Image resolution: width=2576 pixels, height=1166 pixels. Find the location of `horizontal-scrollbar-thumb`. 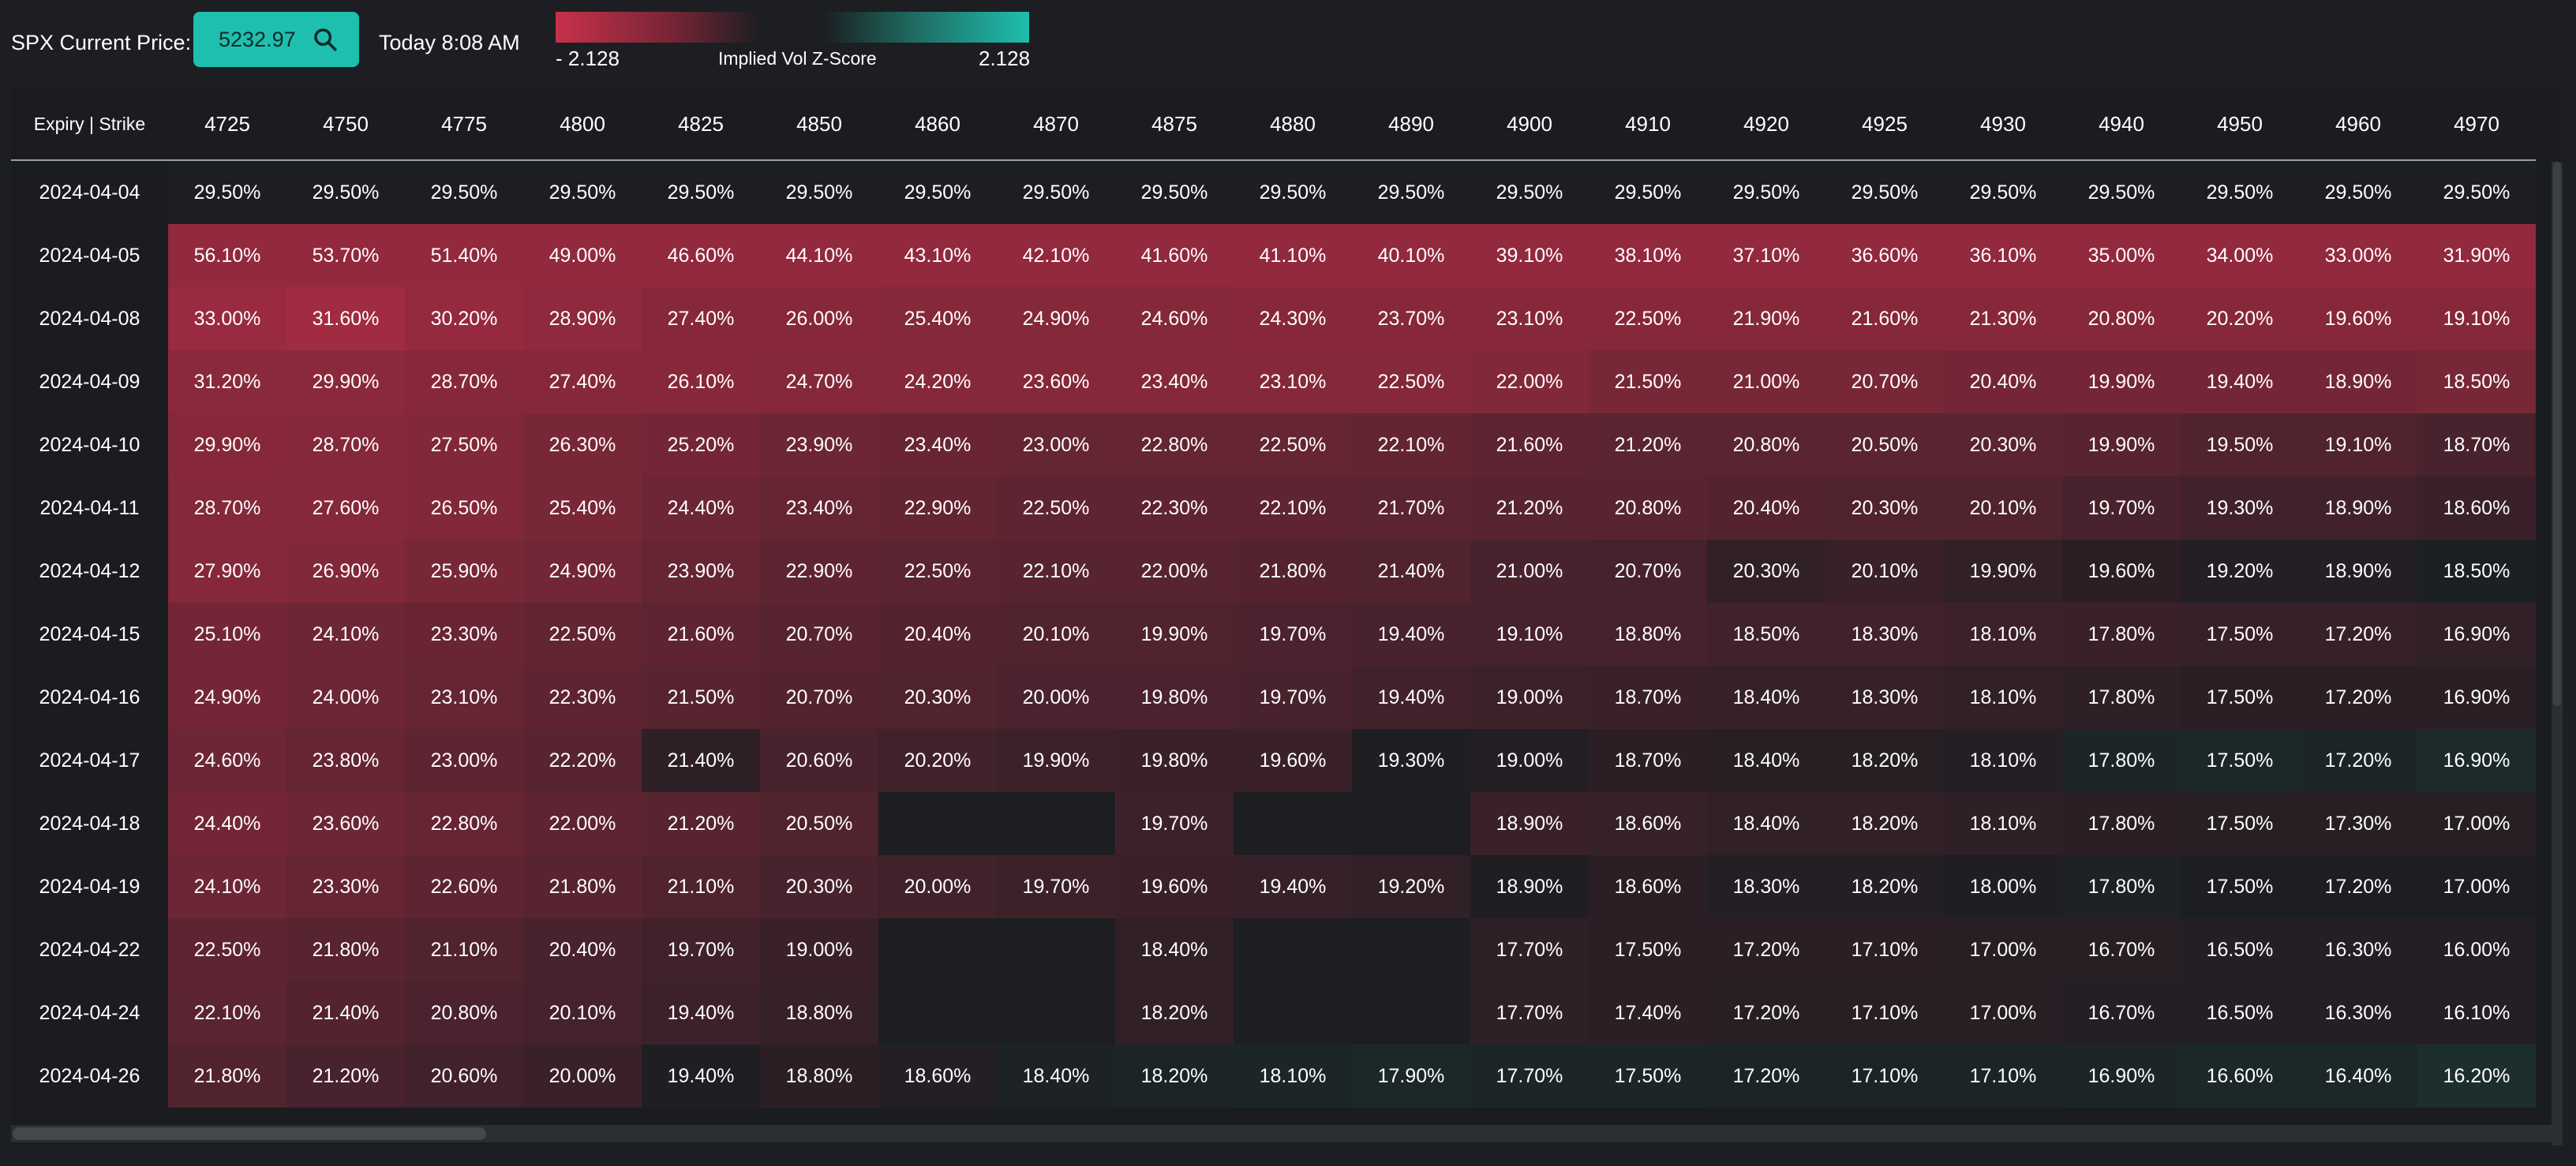

horizontal-scrollbar-thumb is located at coordinates (249, 1133).